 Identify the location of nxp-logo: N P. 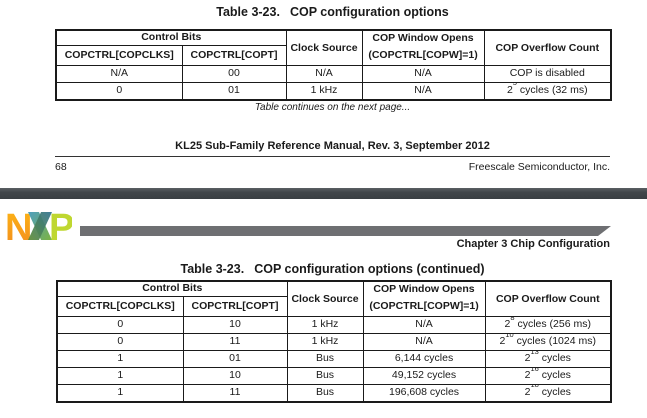
(39, 228).